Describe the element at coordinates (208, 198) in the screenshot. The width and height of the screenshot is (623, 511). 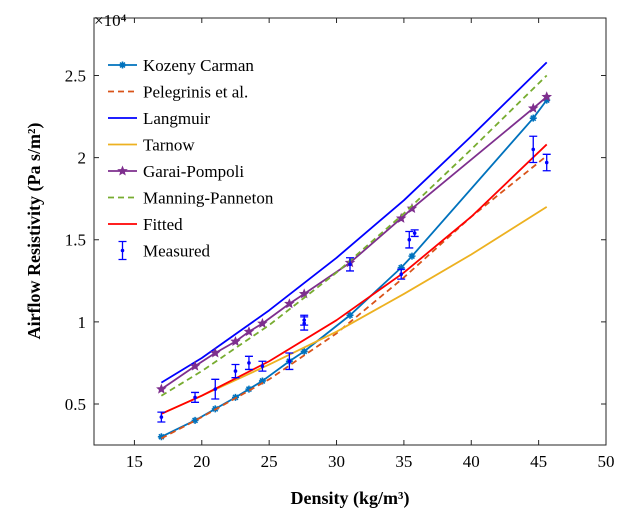
I see `legend-label: Manning-Panneton` at that location.